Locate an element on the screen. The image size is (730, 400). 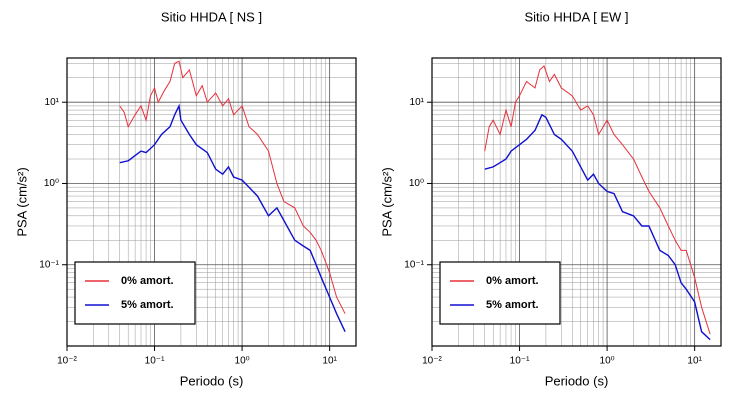
chart-title: Sitio HHDA [ EW ] is located at coordinates (576, 16).